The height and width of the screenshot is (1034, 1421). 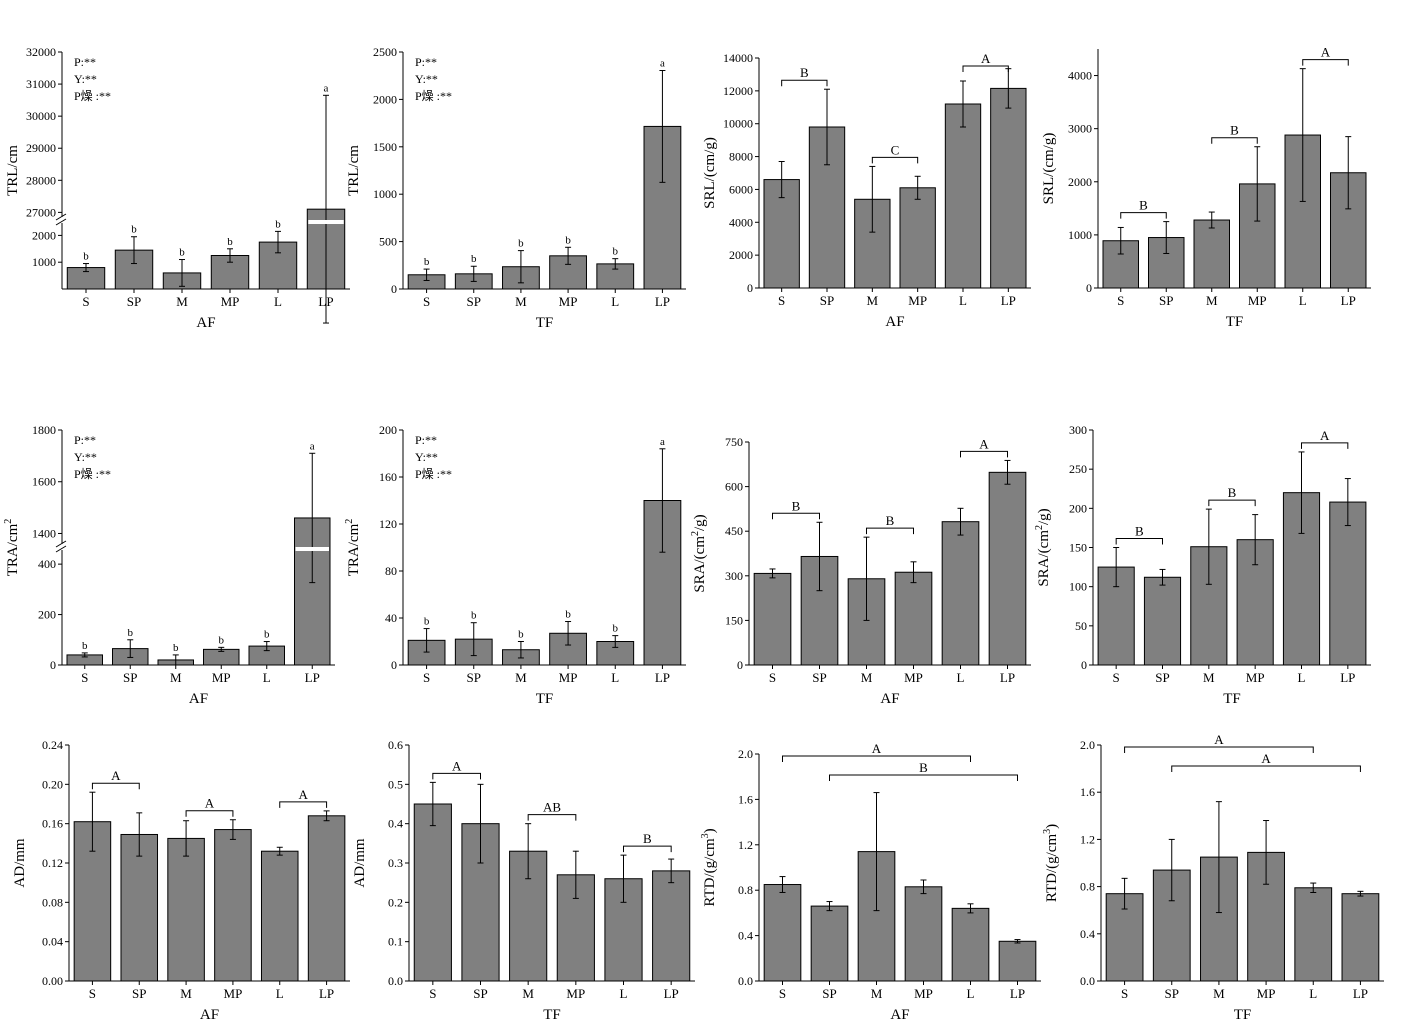 What do you see at coordinates (709, 867) in the screenshot?
I see `y-axis-label: RTD/(g/cm3)` at bounding box center [709, 867].